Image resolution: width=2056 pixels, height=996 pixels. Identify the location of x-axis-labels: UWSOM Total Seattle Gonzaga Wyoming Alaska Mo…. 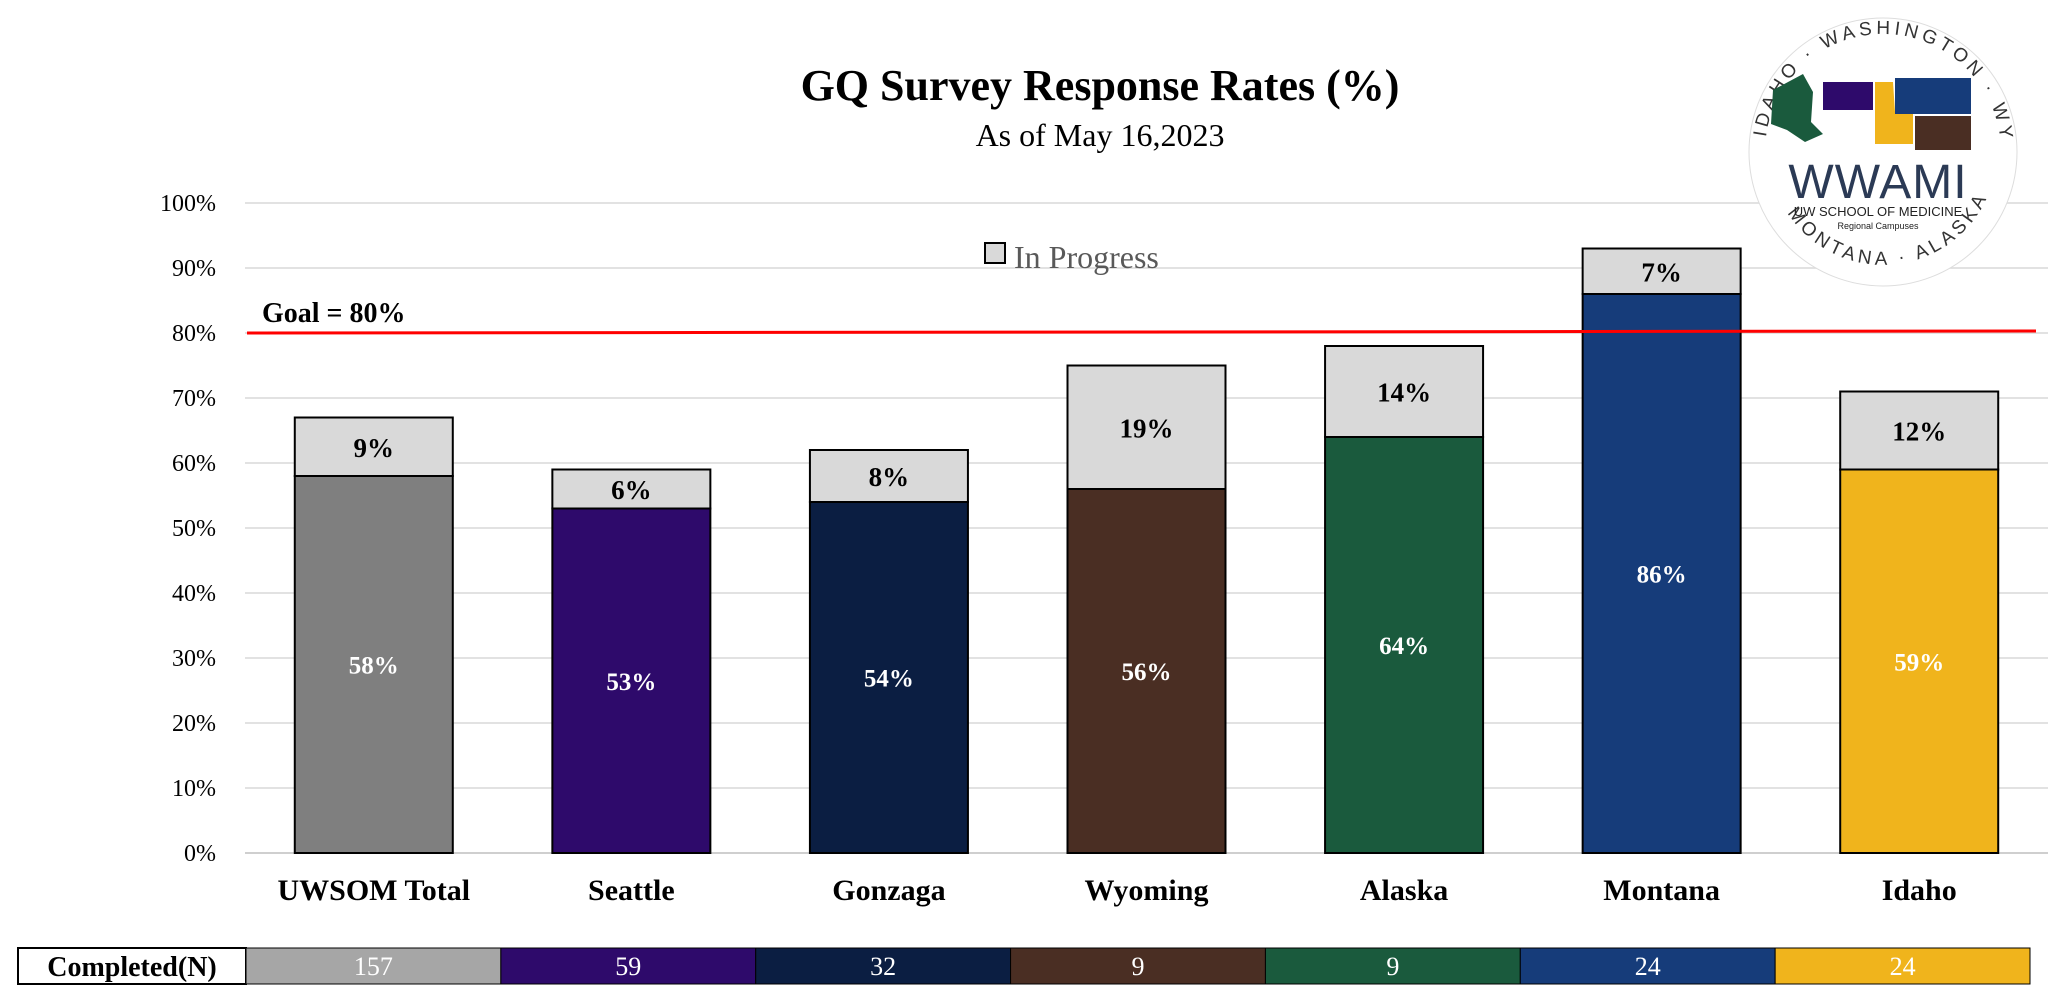
(1117, 890).